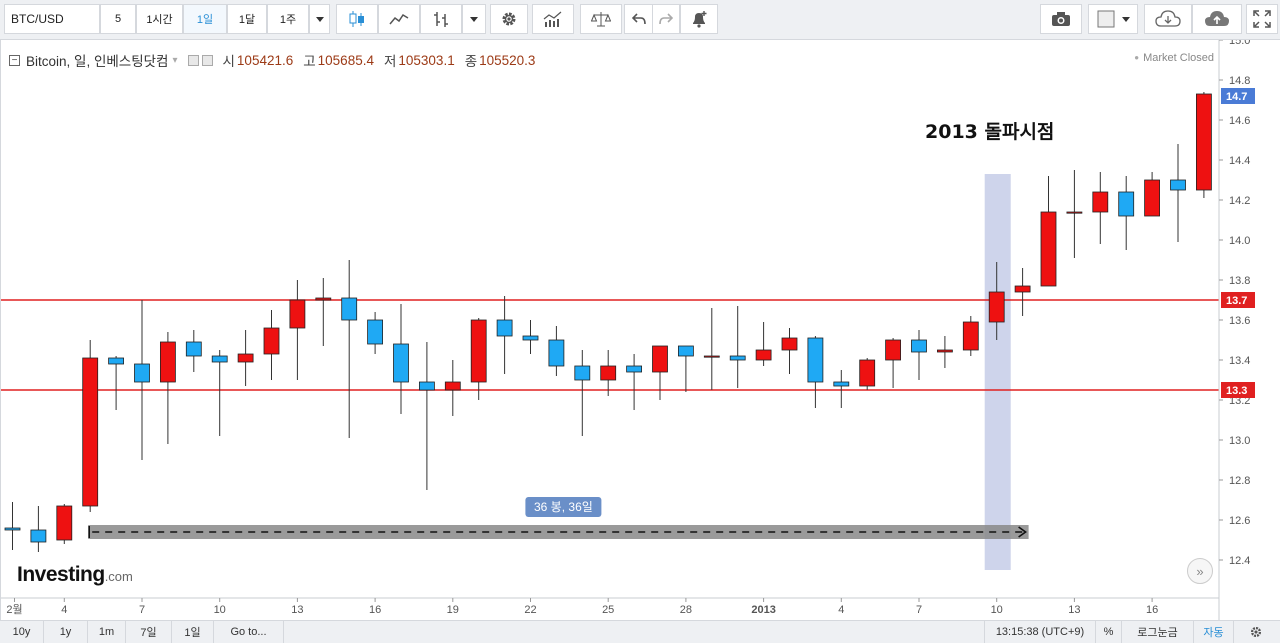  Describe the element at coordinates (474, 19) in the screenshot. I see `chart-type-dropdown-button` at that location.